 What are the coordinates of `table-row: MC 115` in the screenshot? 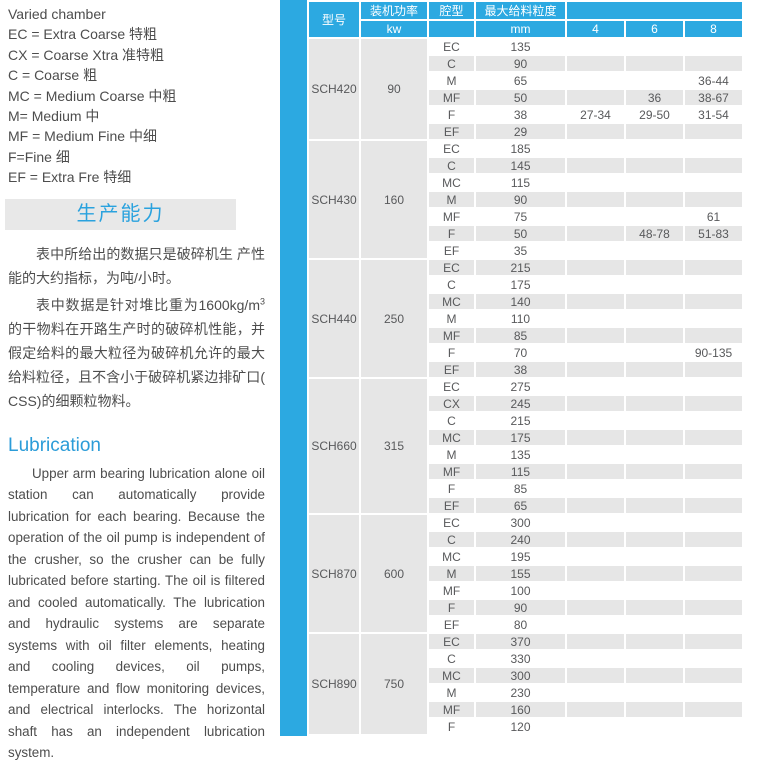 It's located at (526, 183).